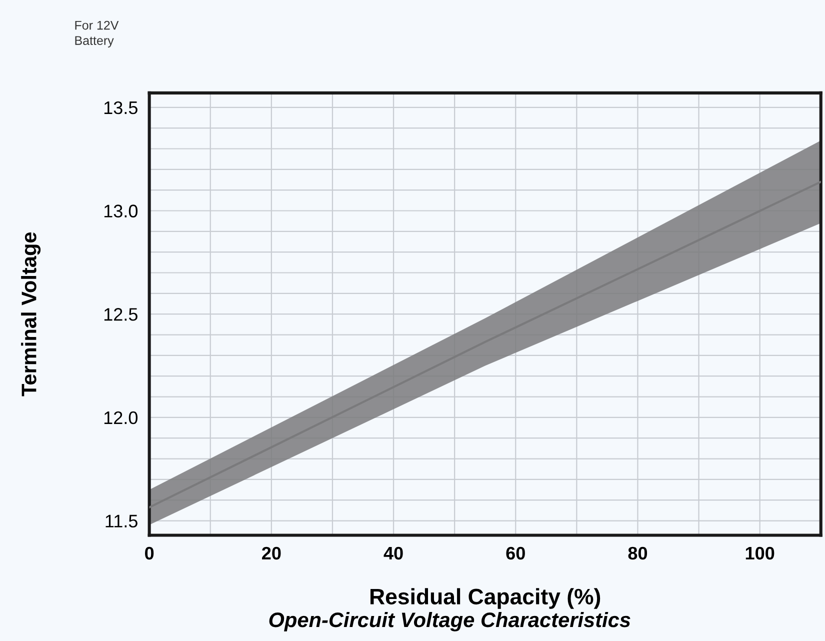 Image resolution: width=825 pixels, height=641 pixels. I want to click on text: For 12V Battery, so click(97, 34).